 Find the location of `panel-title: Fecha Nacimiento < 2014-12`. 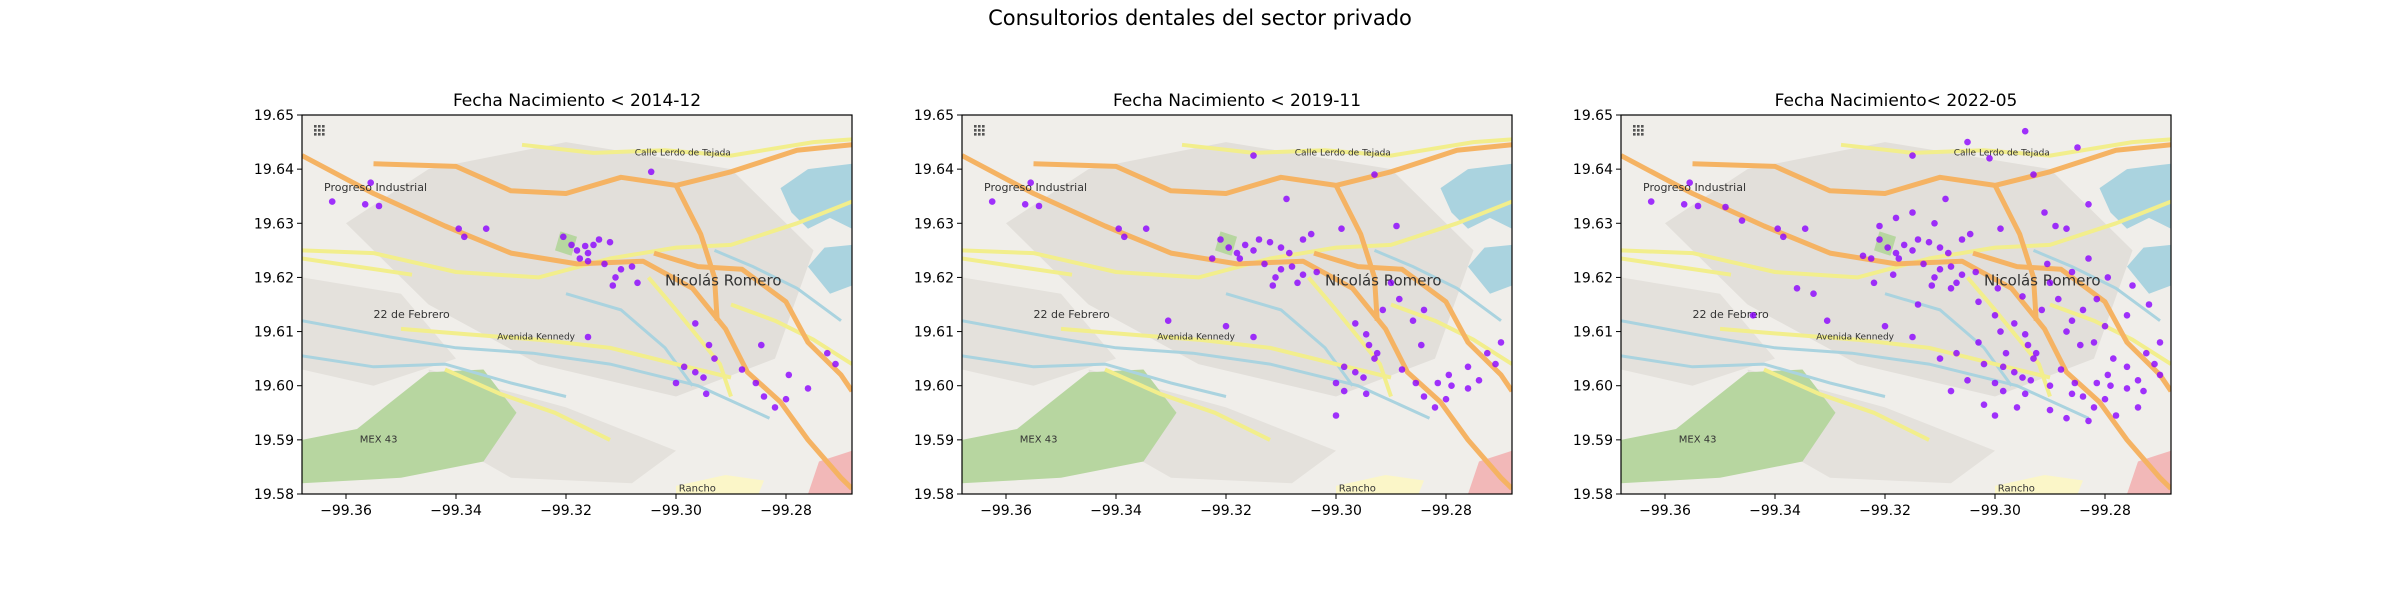

panel-title: Fecha Nacimiento < 2014-12 is located at coordinates (577, 101).